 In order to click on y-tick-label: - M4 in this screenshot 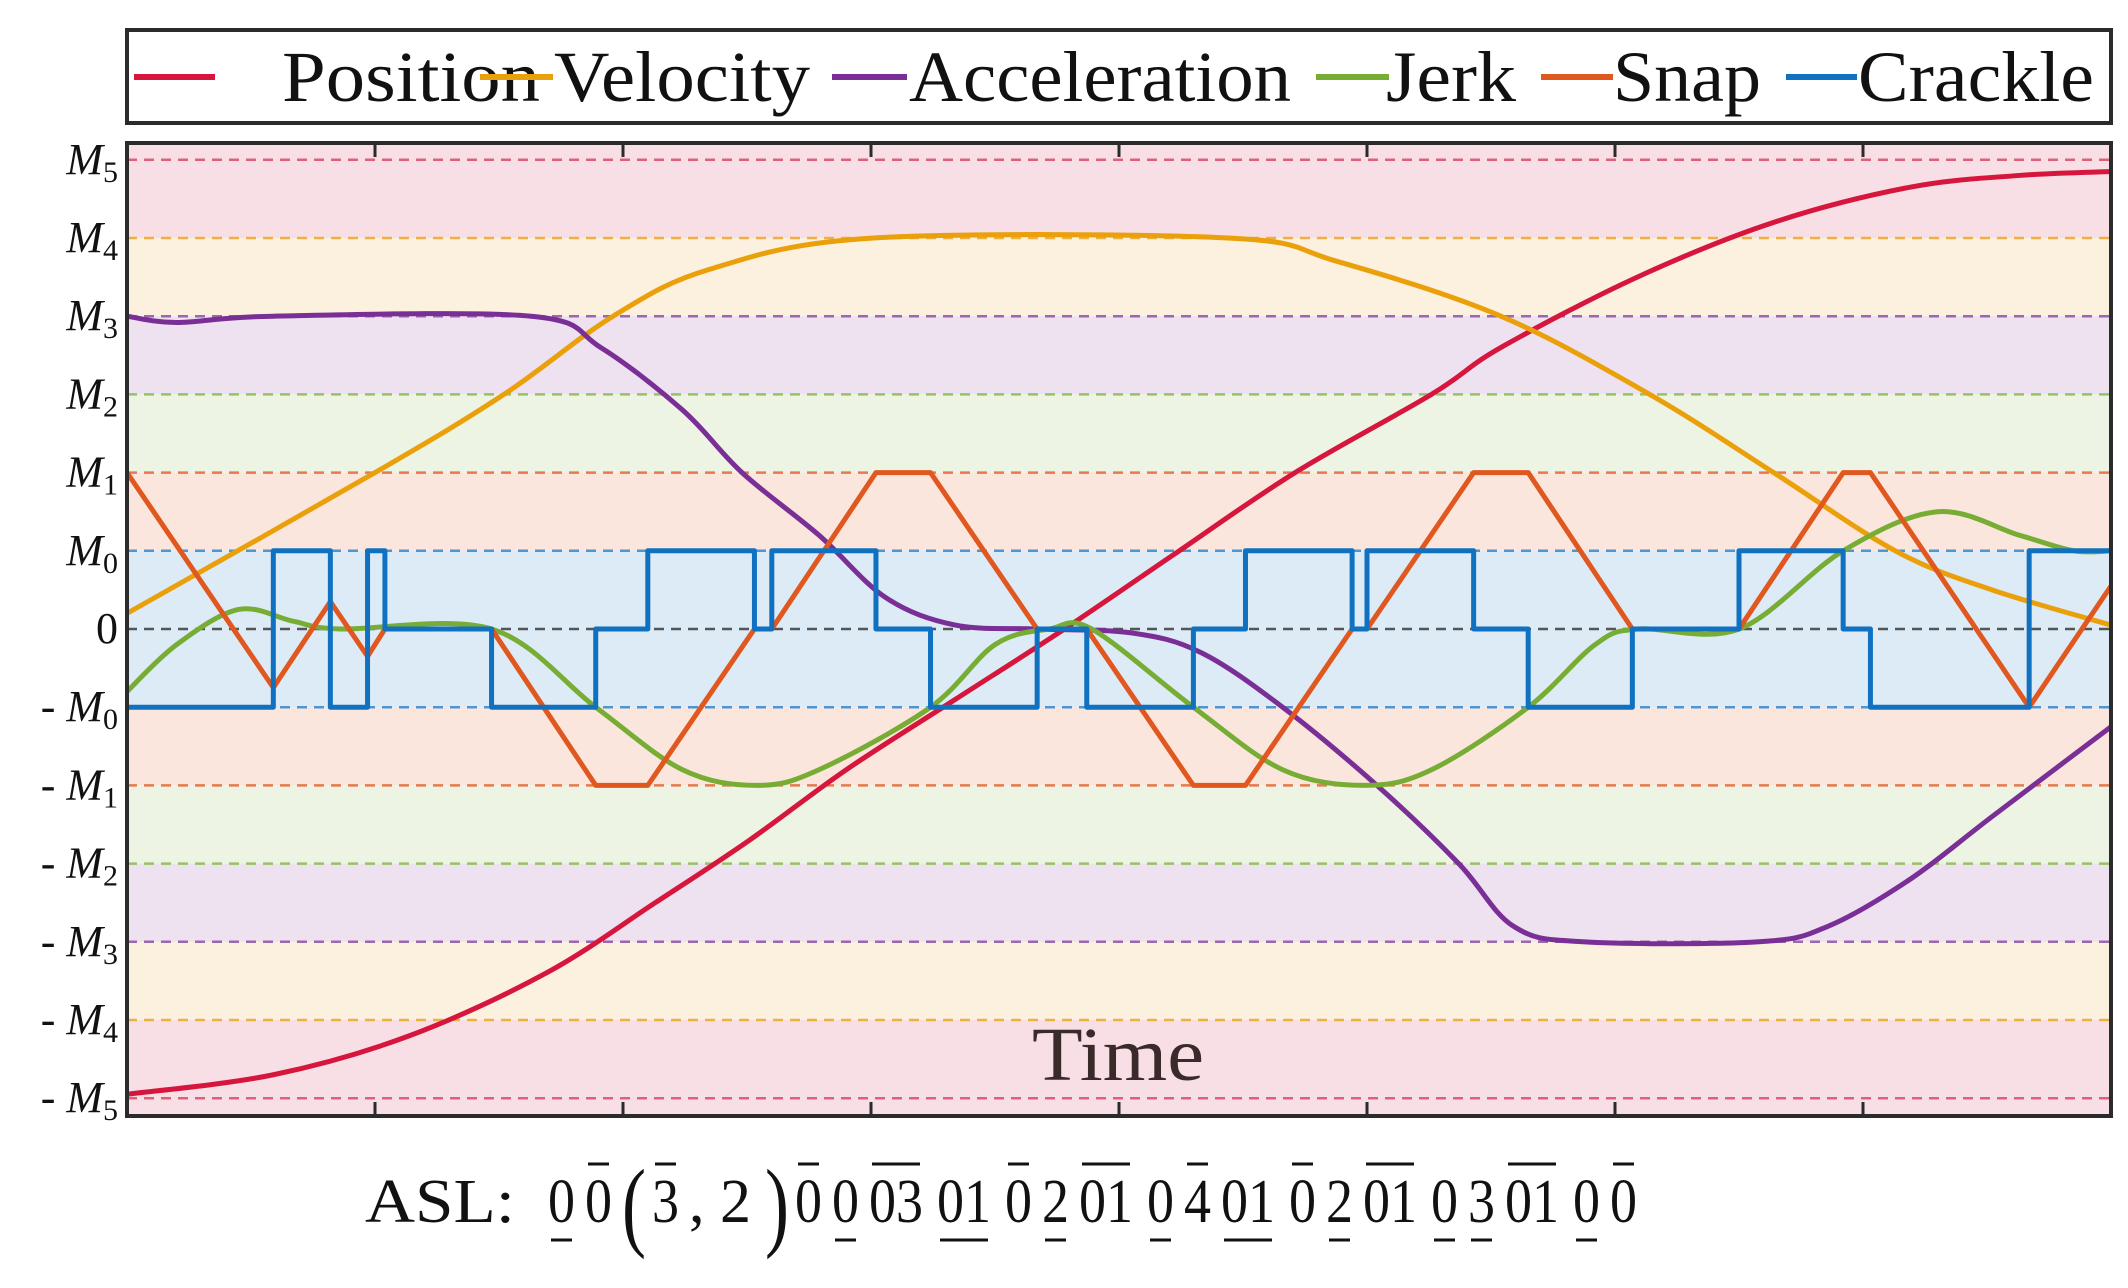, I will do `click(79, 1022)`.